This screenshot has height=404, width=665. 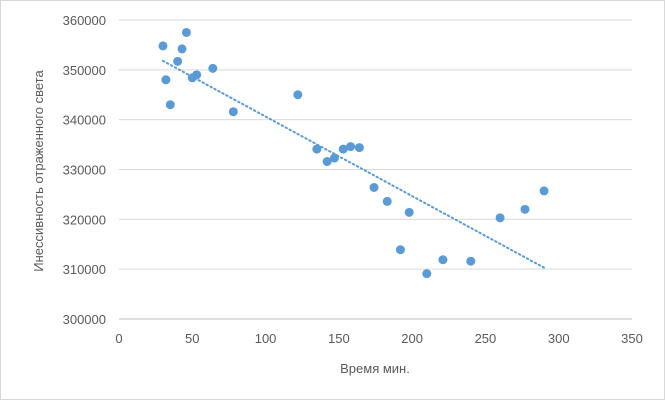 I want to click on x-tick-label: 150, so click(x=339, y=338).